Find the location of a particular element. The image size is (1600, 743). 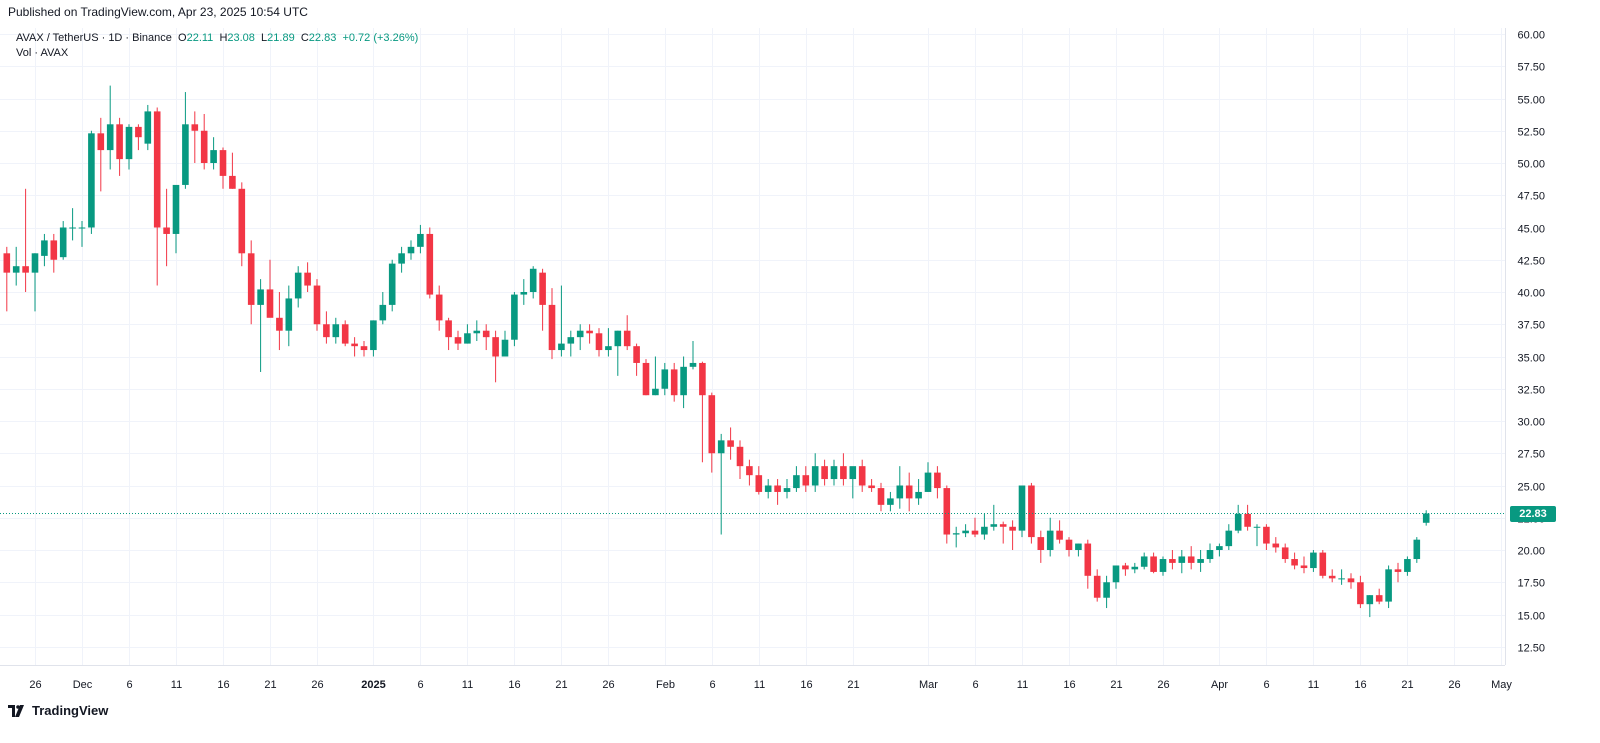

price-tick-label: 57.50 is located at coordinates (1531, 68).